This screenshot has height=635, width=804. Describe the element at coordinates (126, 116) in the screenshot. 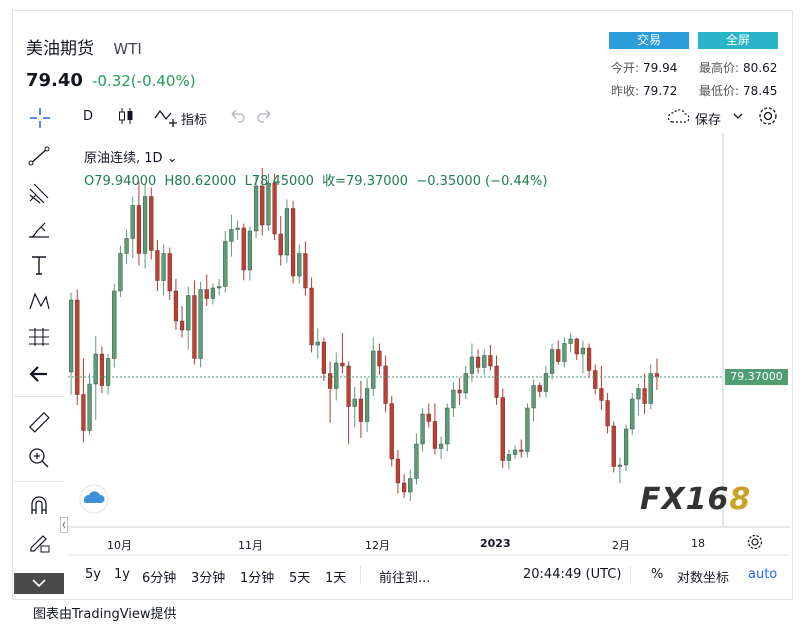

I see `candles-icon` at that location.